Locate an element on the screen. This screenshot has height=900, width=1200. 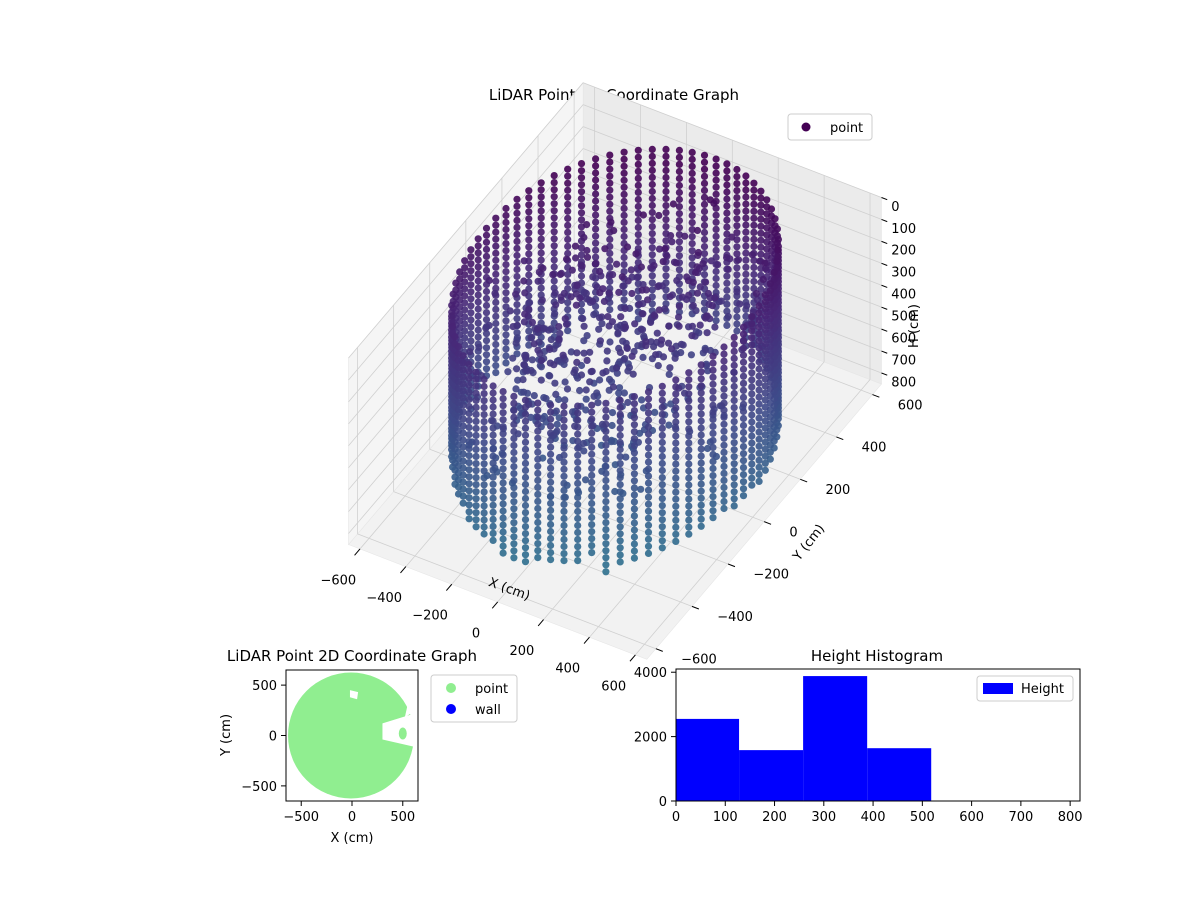
gridline-z is located at coordinates (732, 140).